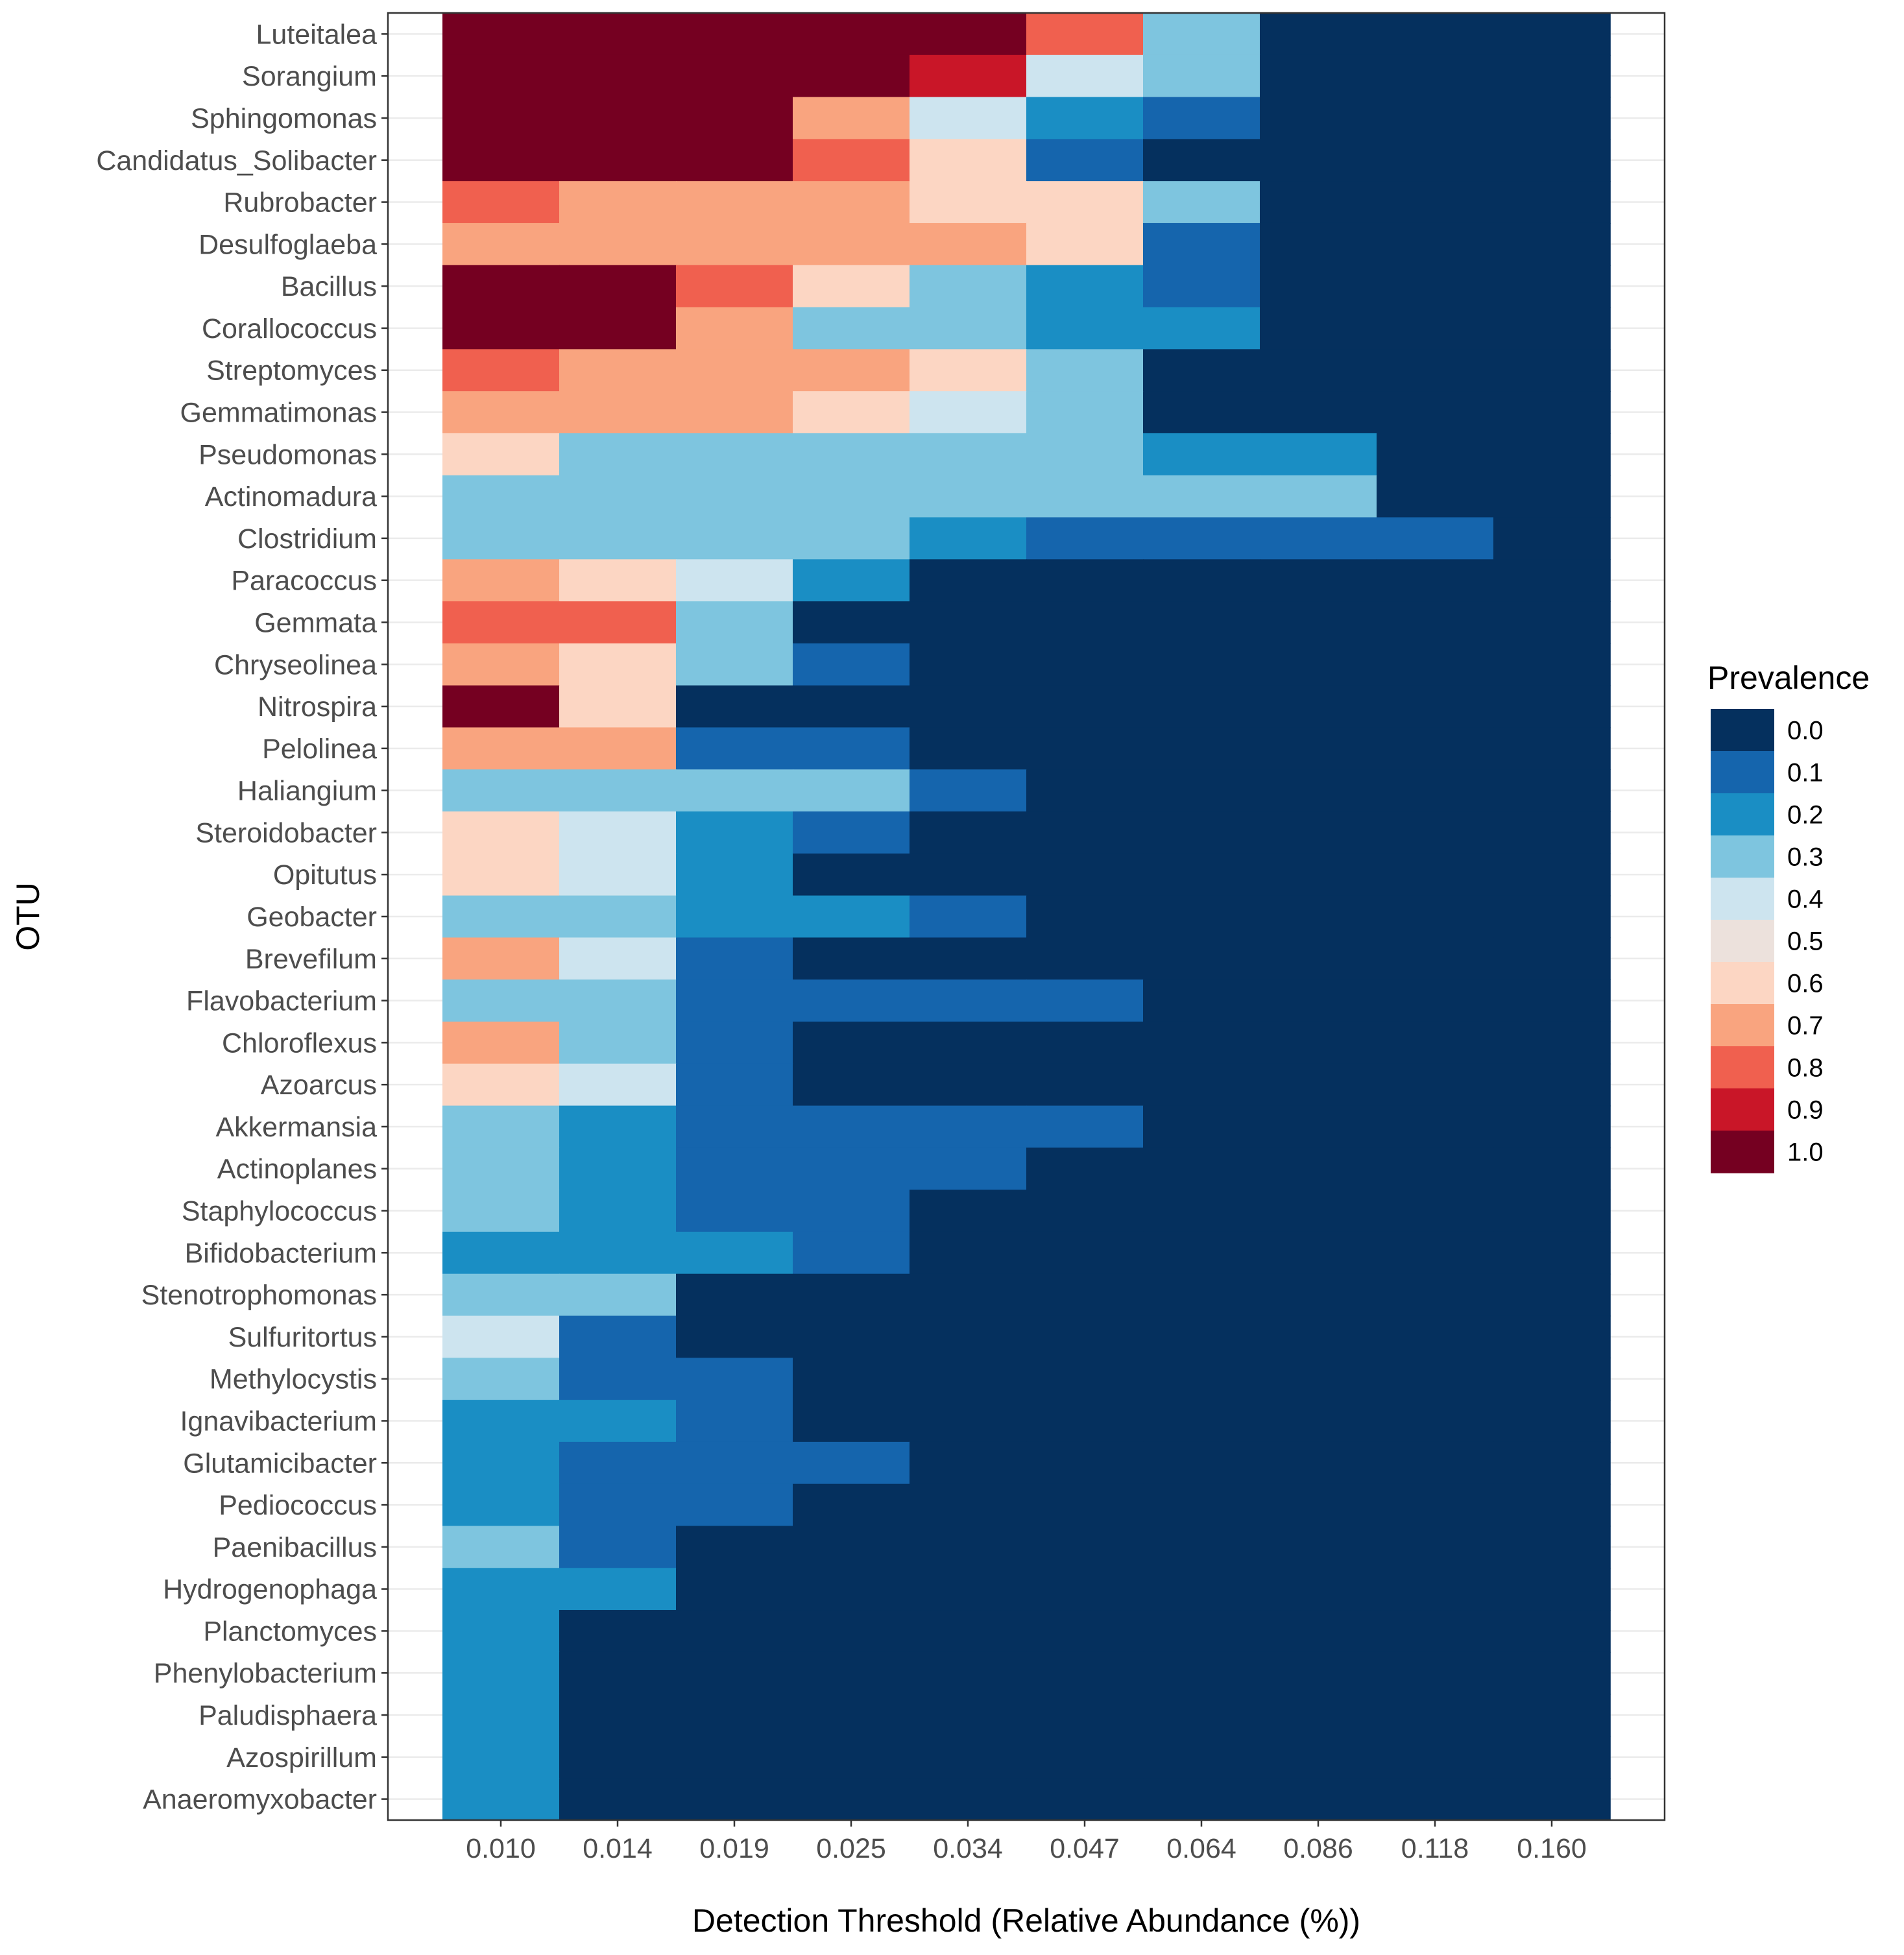 This screenshot has height=1955, width=1904. Describe the element at coordinates (1201, 1848) in the screenshot. I see `x-tick-label: 0.064` at that location.